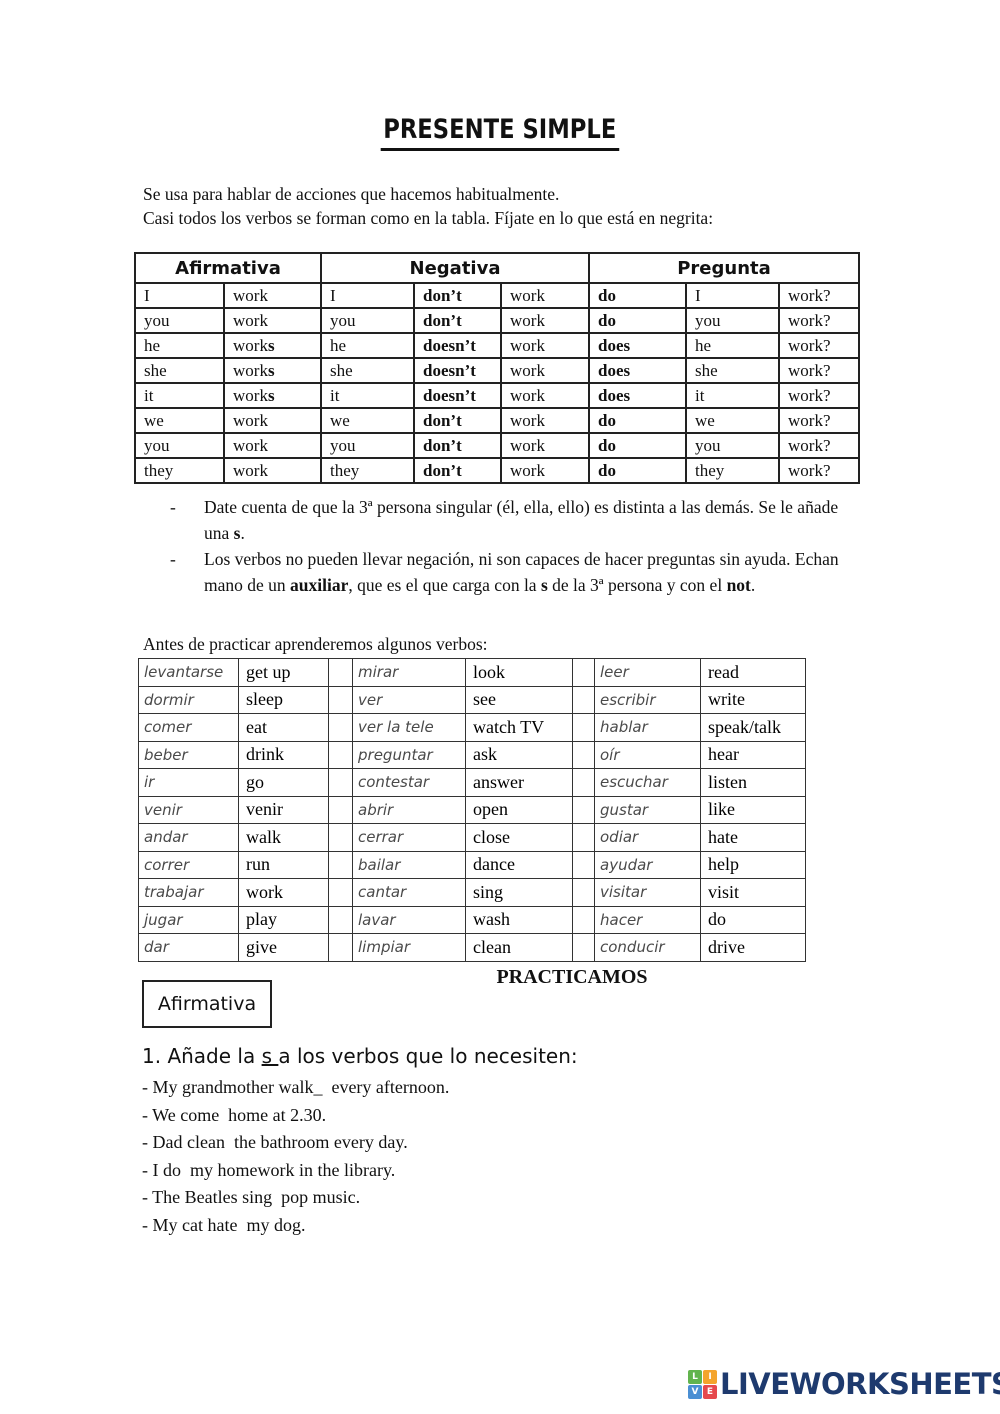 This screenshot has width=1000, height=1414. I want to click on grammar-cell: he, so click(179, 345).